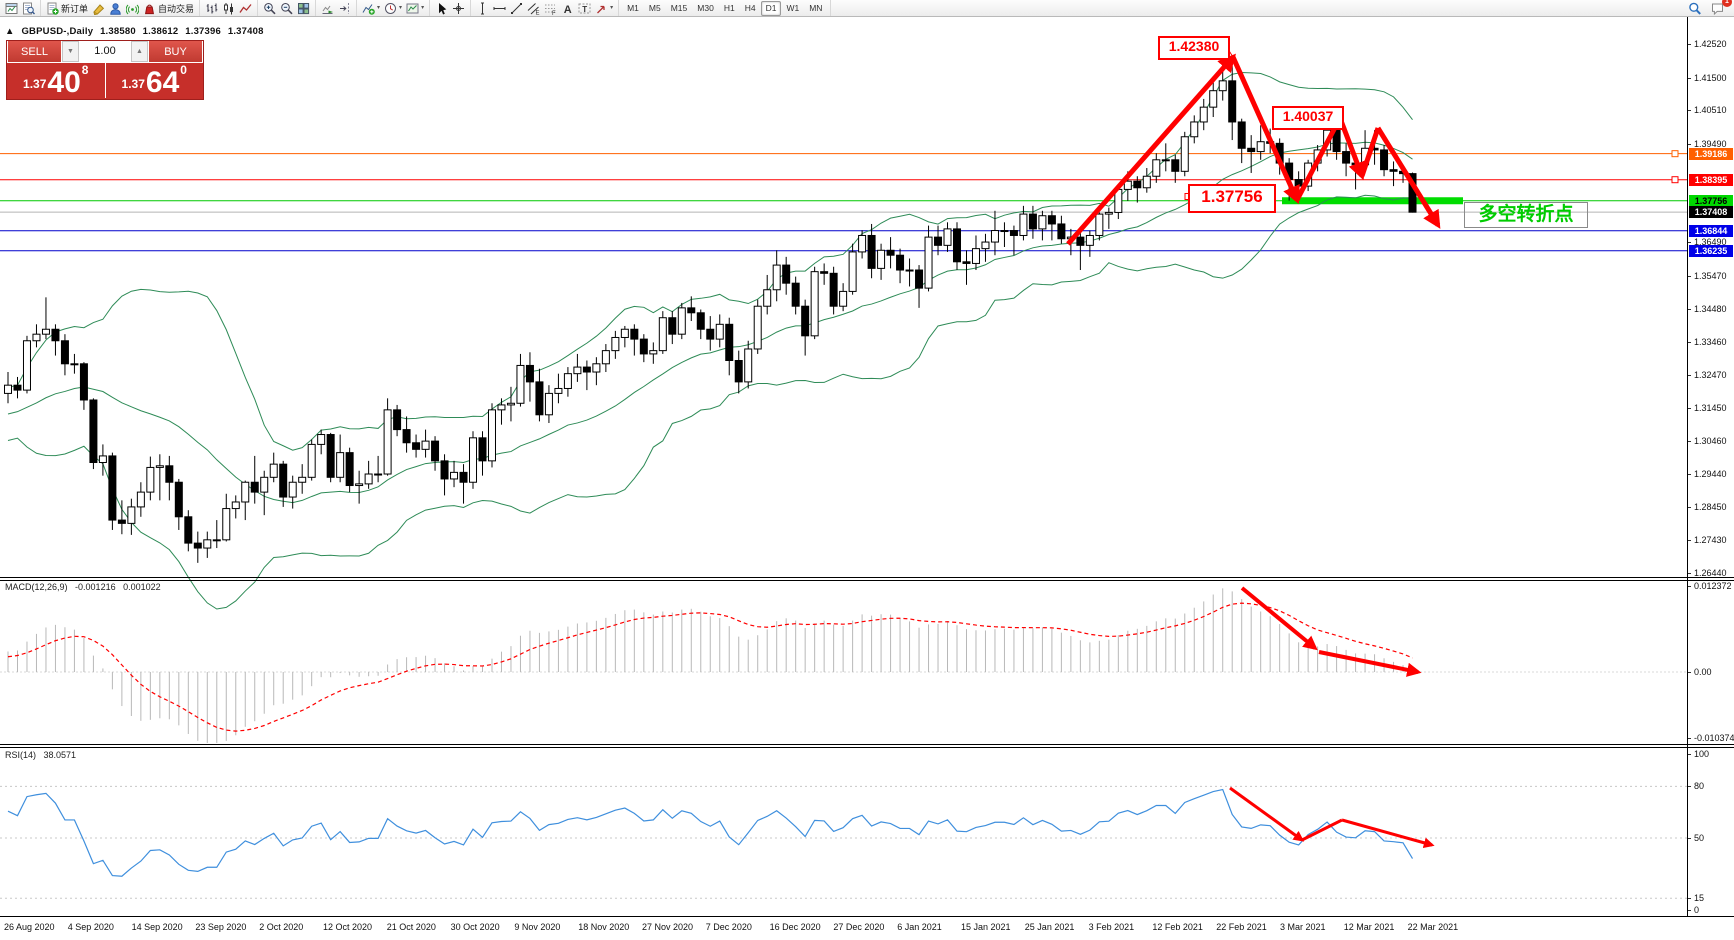 The height and width of the screenshot is (940, 1734). Describe the element at coordinates (132, 8) in the screenshot. I see `signals-button` at that location.